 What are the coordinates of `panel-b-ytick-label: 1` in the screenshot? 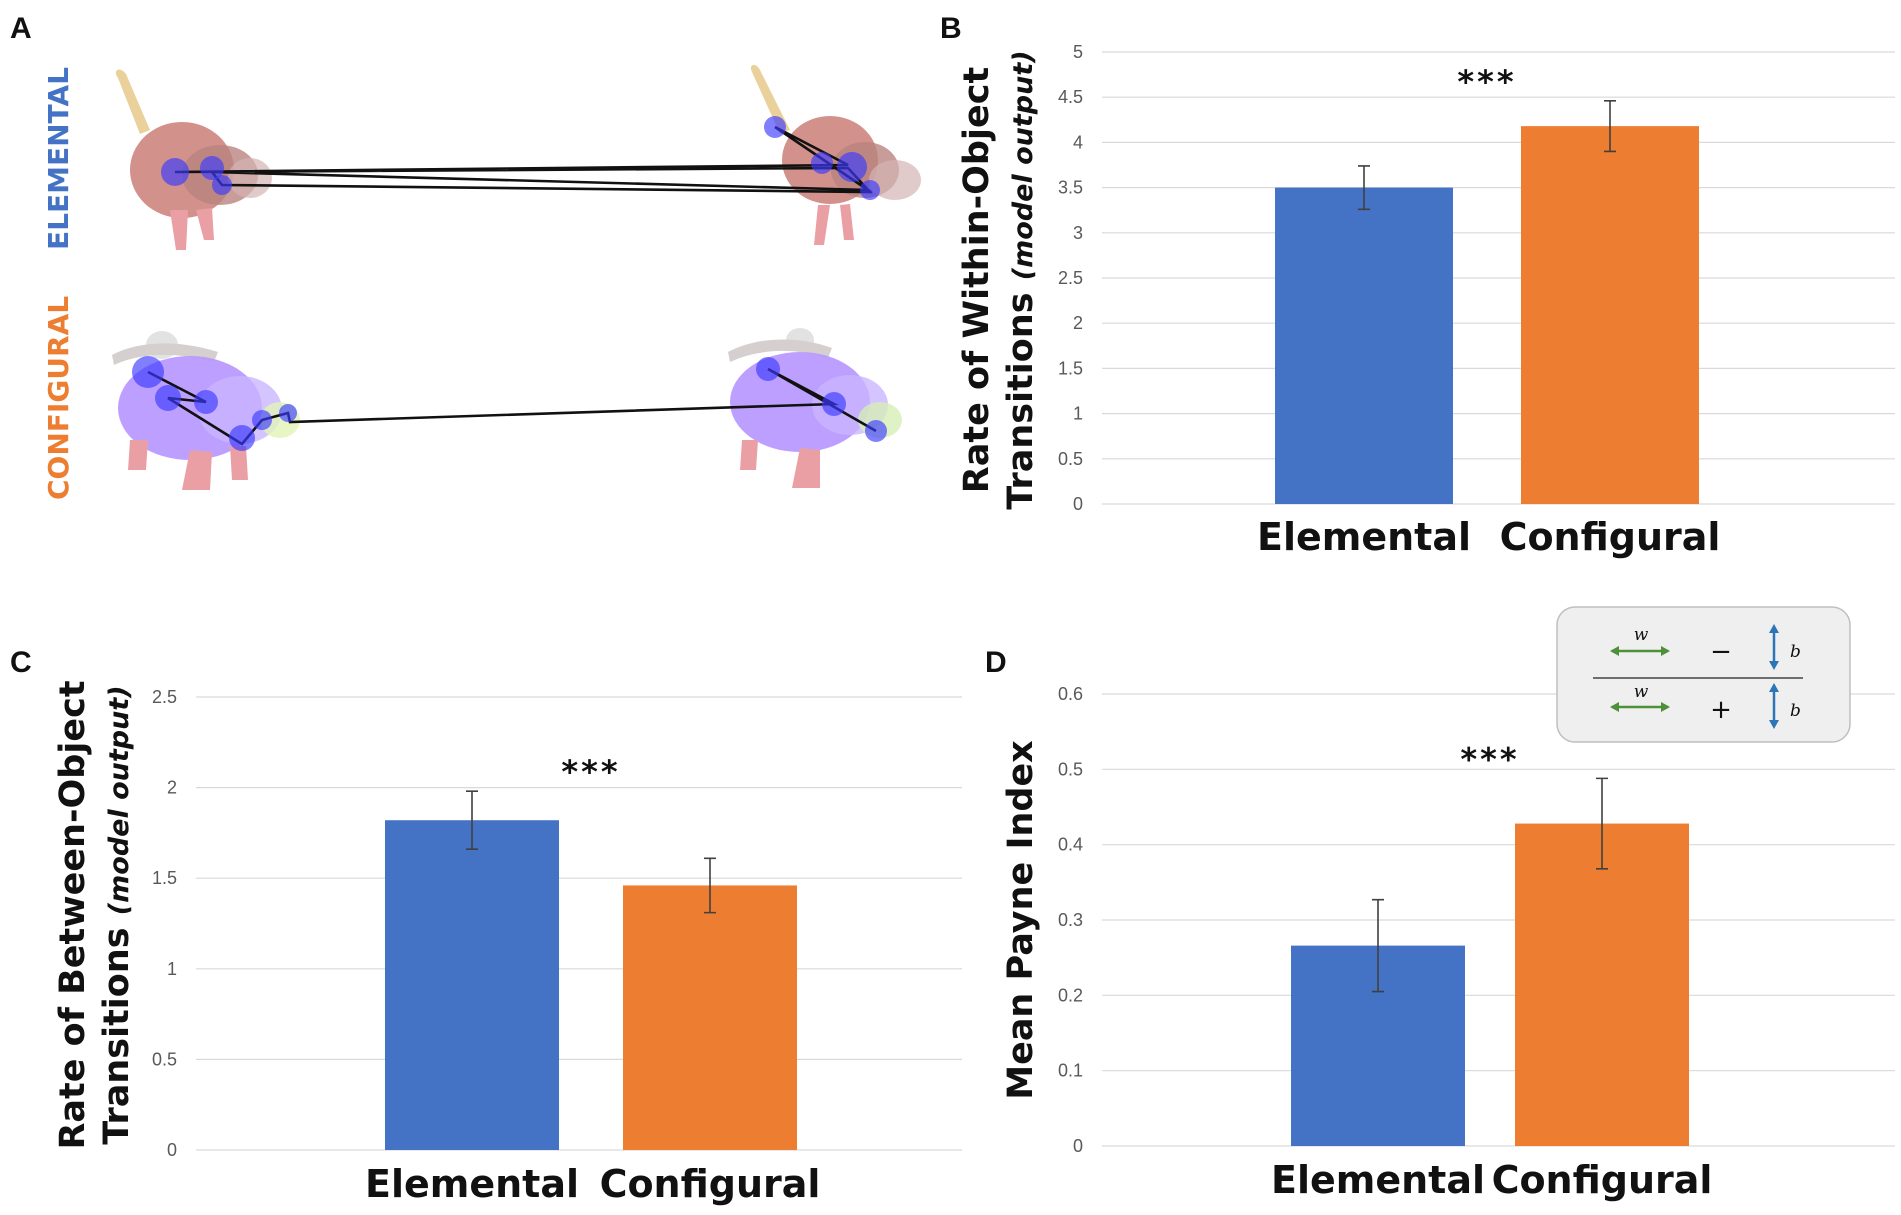 It's located at (1078, 414).